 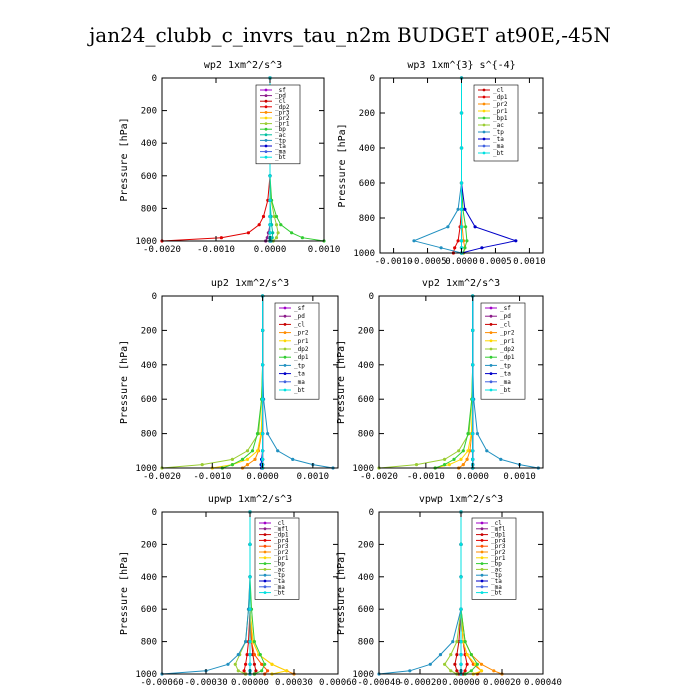 What do you see at coordinates (280, 135) in the screenshot?
I see `legend-label: _ac` at bounding box center [280, 135].